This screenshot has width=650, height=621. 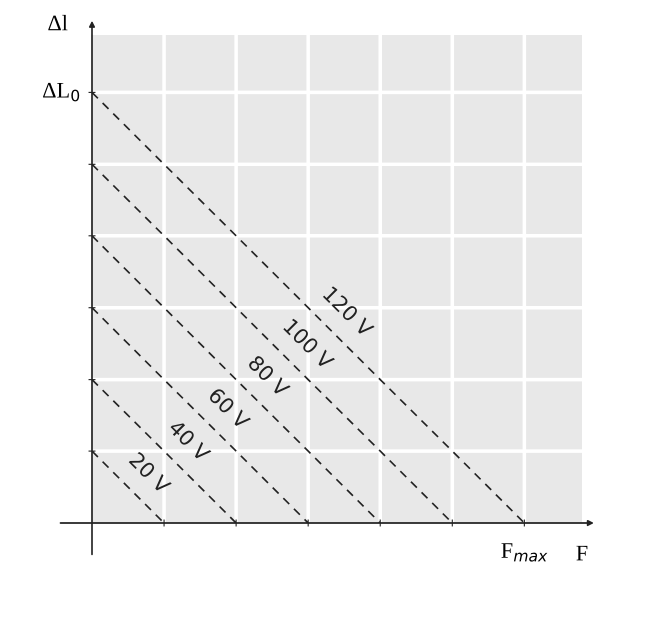 I want to click on x-axis-title: F, so click(x=582, y=553).